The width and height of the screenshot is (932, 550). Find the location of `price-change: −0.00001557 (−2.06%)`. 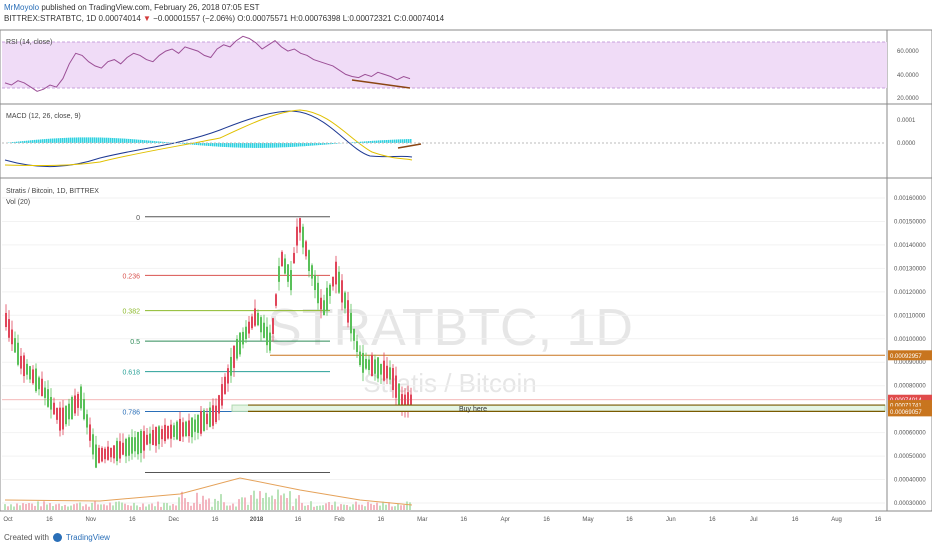

price-change: −0.00001557 (−2.06%) is located at coordinates (194, 18).